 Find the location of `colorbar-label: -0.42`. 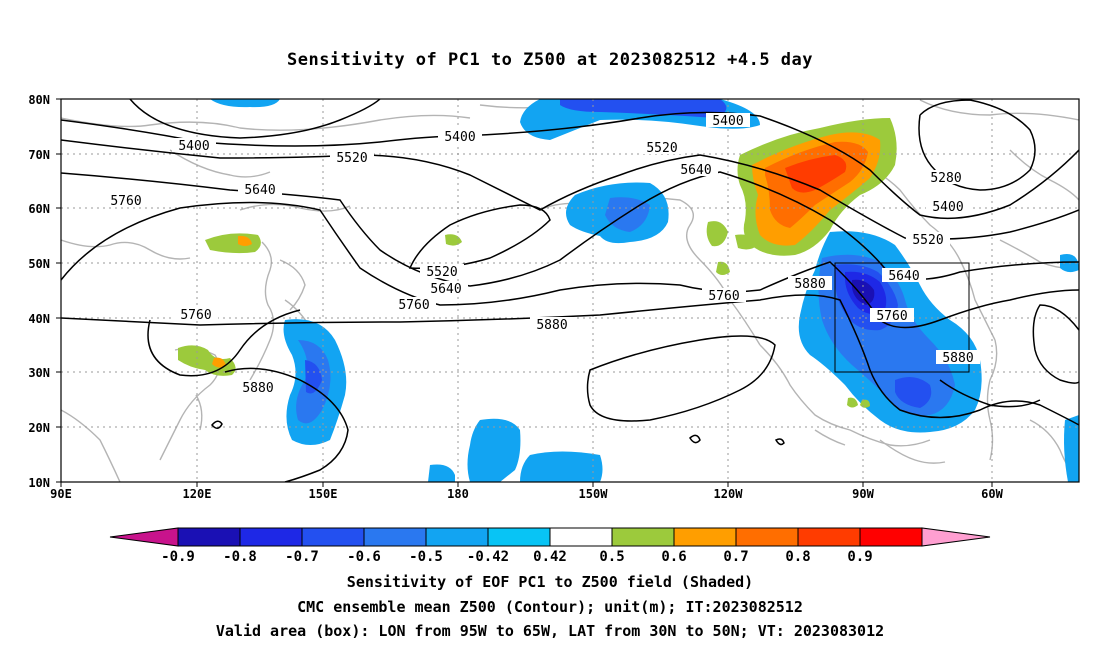

colorbar-label: -0.42 is located at coordinates (488, 557).